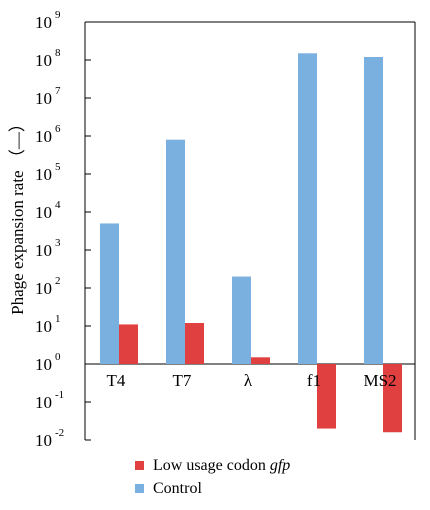 The height and width of the screenshot is (510, 430). I want to click on legend-label-italic: gfp, so click(280, 465).